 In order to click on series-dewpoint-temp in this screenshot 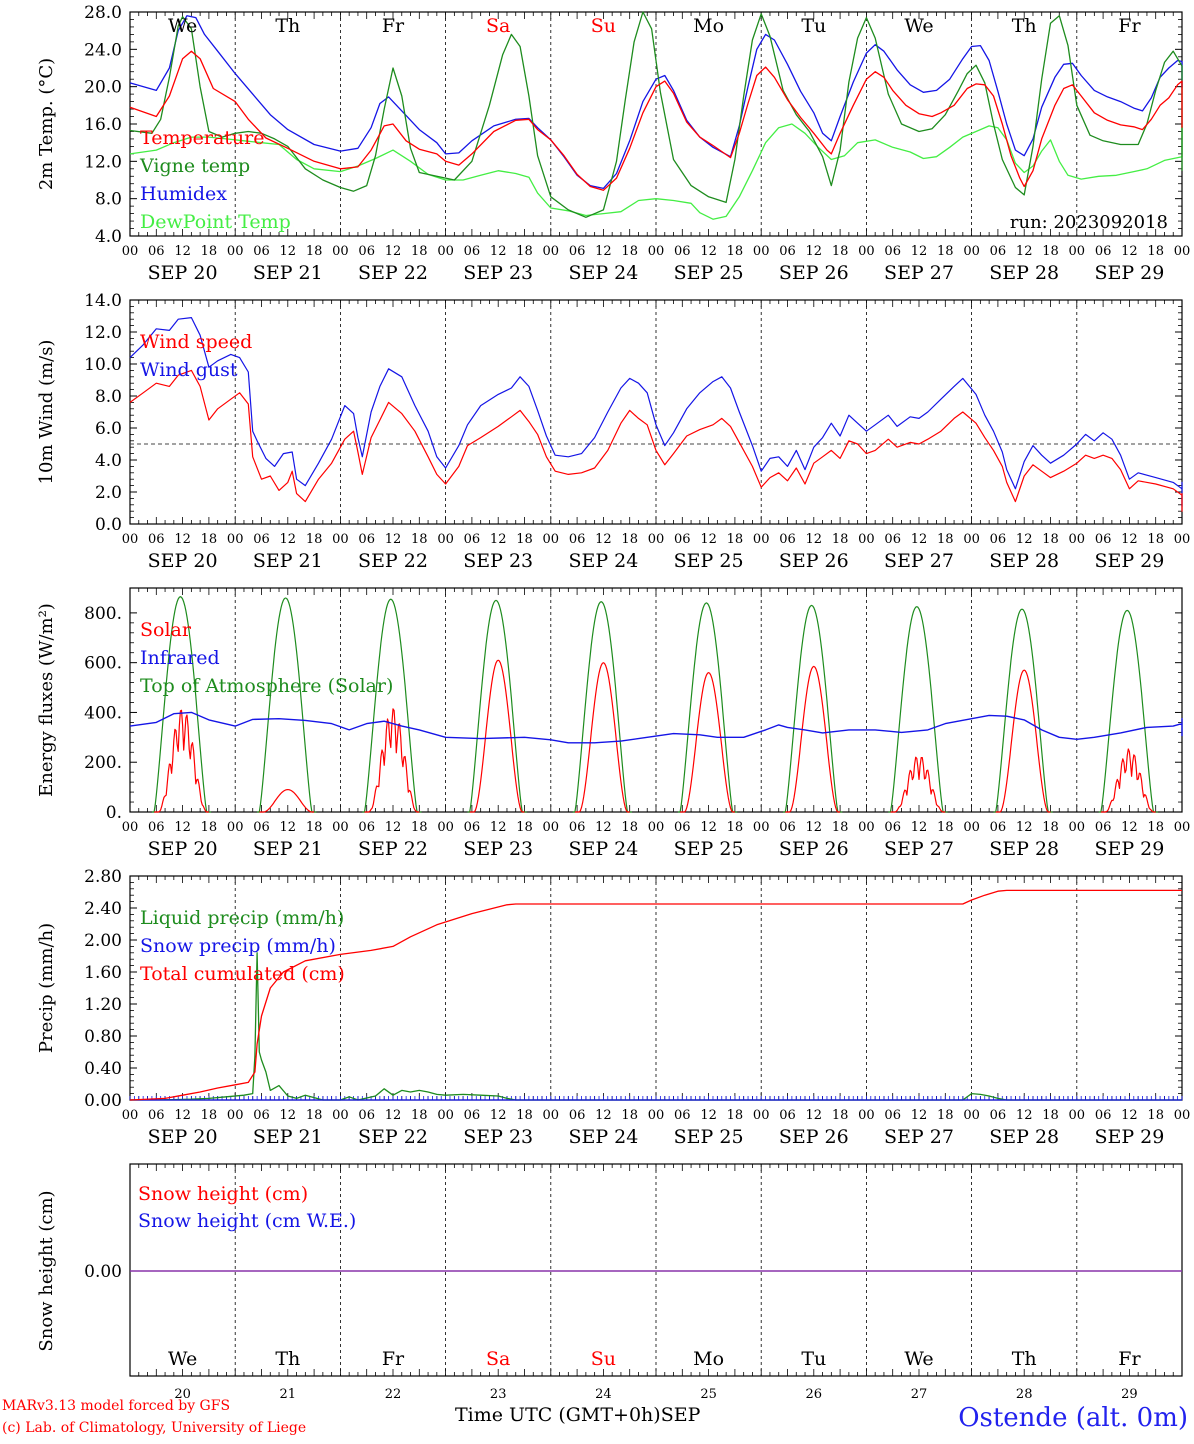, I will do `click(656, 171)`.